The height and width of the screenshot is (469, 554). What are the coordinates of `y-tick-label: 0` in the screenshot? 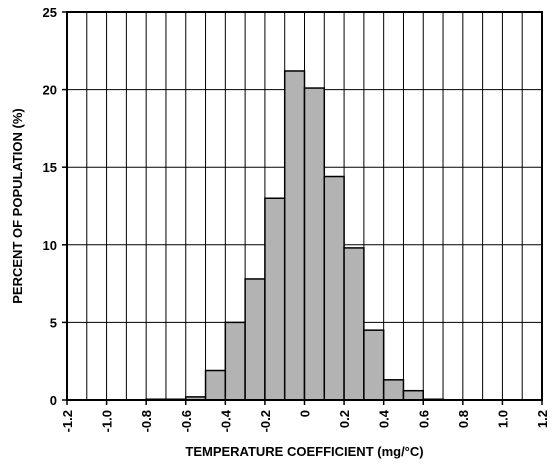 It's located at (53, 400).